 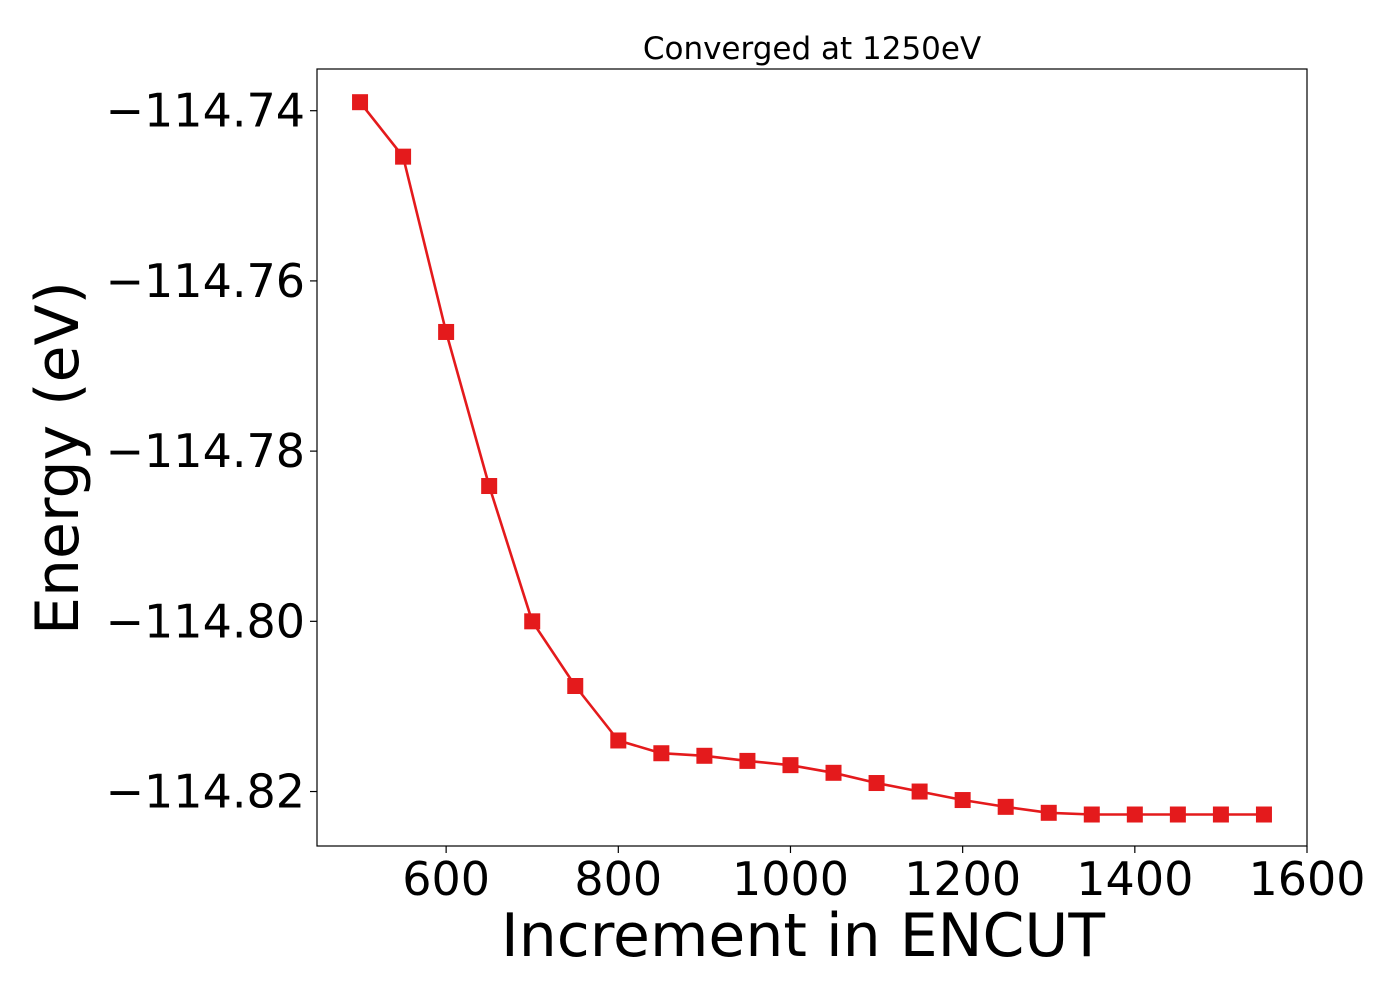 I want to click on x-tick-label: 800, so click(x=618, y=879).